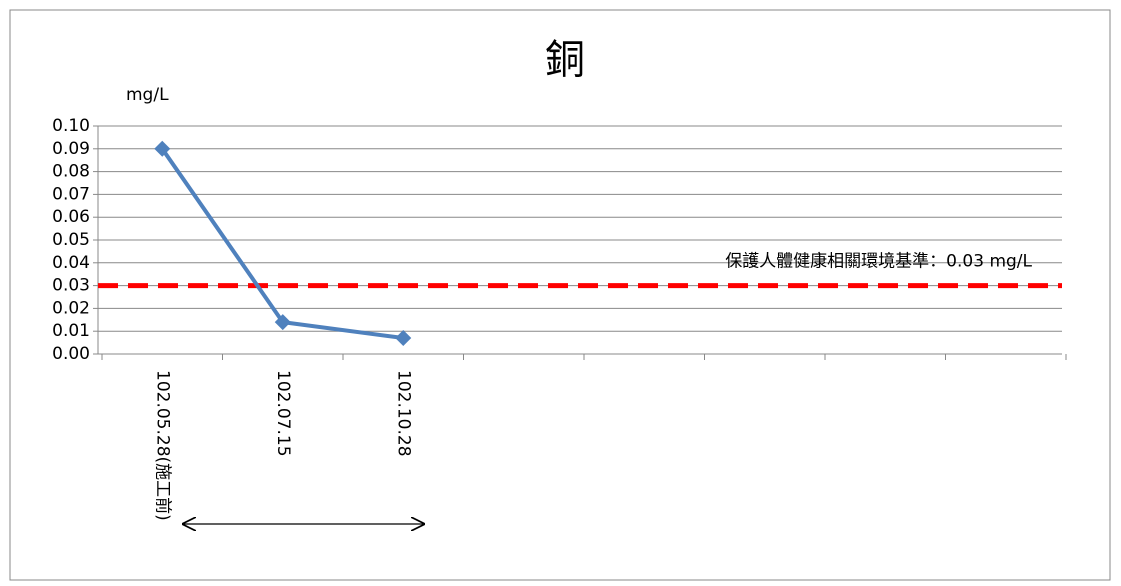  What do you see at coordinates (71, 354) in the screenshot?
I see `y-tick-label: 0.00` at bounding box center [71, 354].